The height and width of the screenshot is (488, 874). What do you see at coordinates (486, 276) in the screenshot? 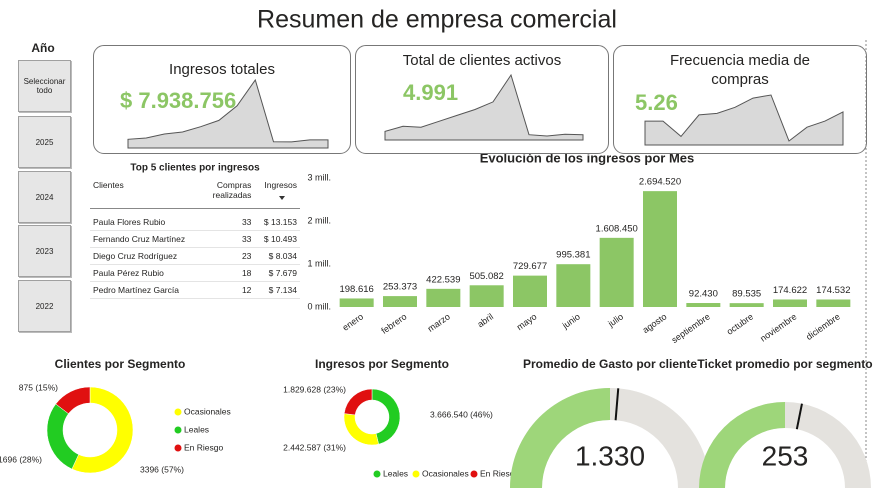
I see `data-label: 505.082` at bounding box center [486, 276].